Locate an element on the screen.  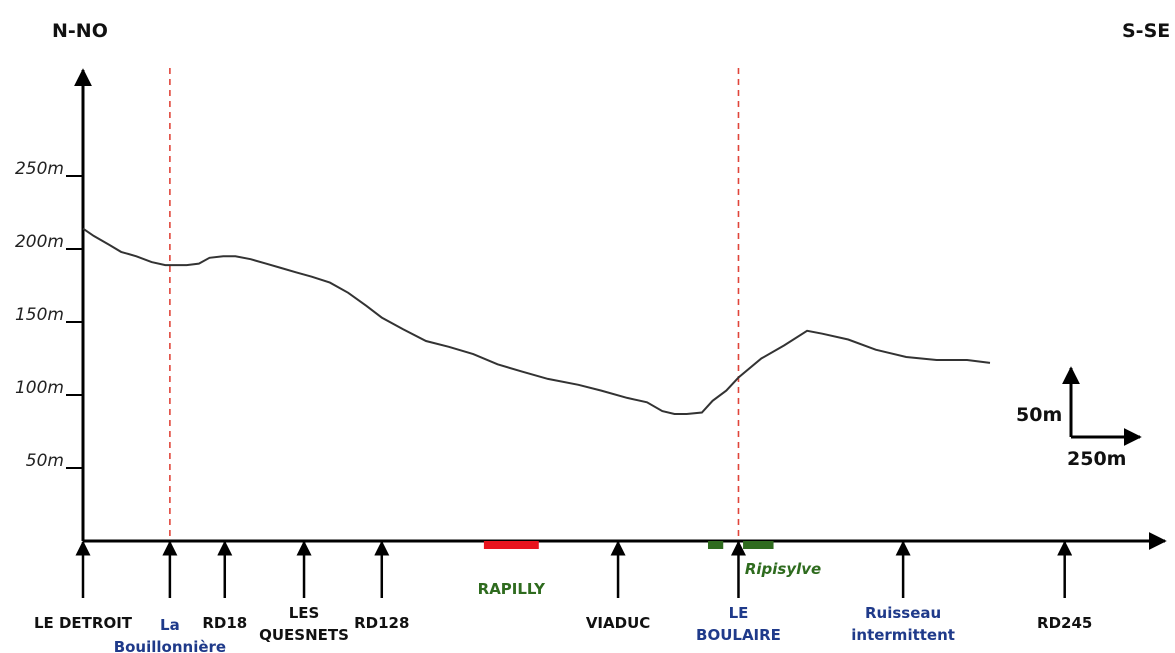
scale-vertical-label: 50m is located at coordinates (1039, 415).